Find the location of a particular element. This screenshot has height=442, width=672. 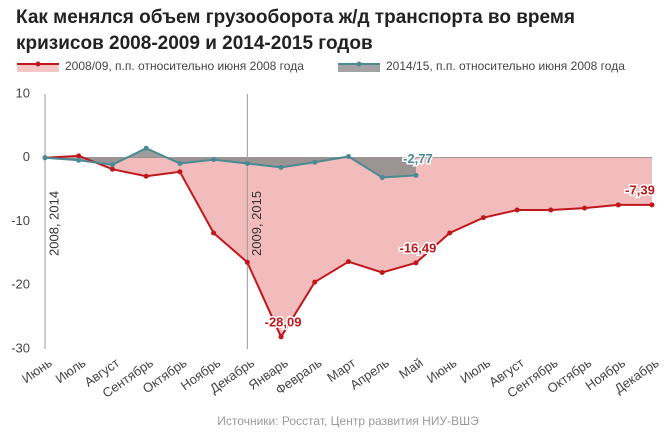

y-tick-label: -20 is located at coordinates (20, 284).